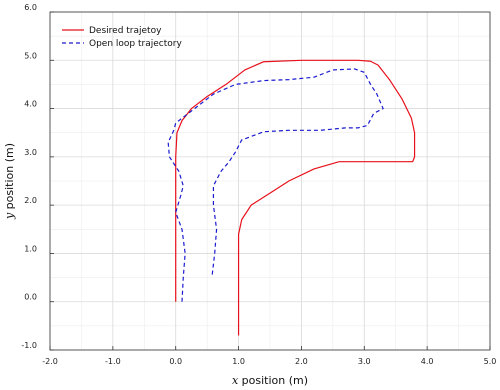 Image resolution: width=500 pixels, height=390 pixels. I want to click on x-axis-label-variable: x, so click(235, 380).